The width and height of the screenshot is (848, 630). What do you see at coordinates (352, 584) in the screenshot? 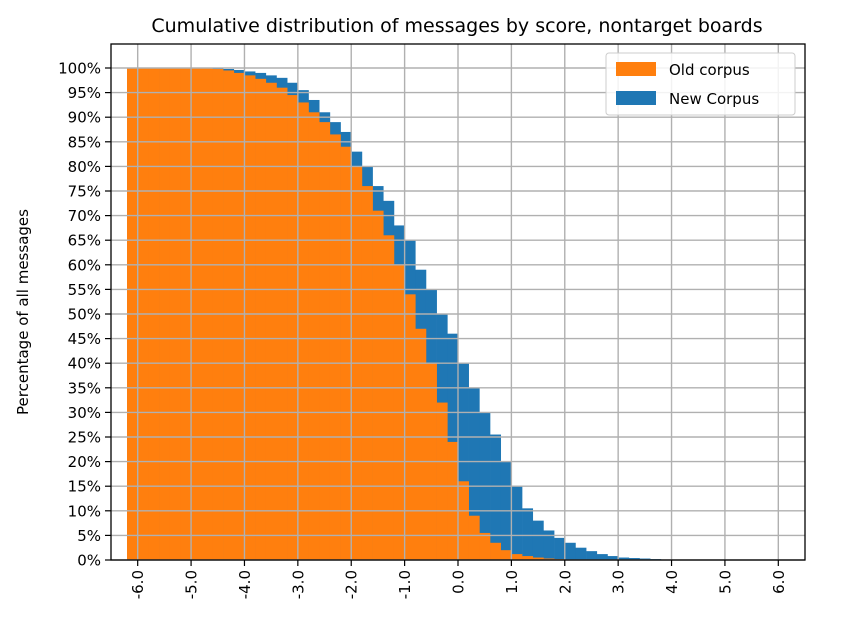
I see `x-tick-label: -2.0` at bounding box center [352, 584].